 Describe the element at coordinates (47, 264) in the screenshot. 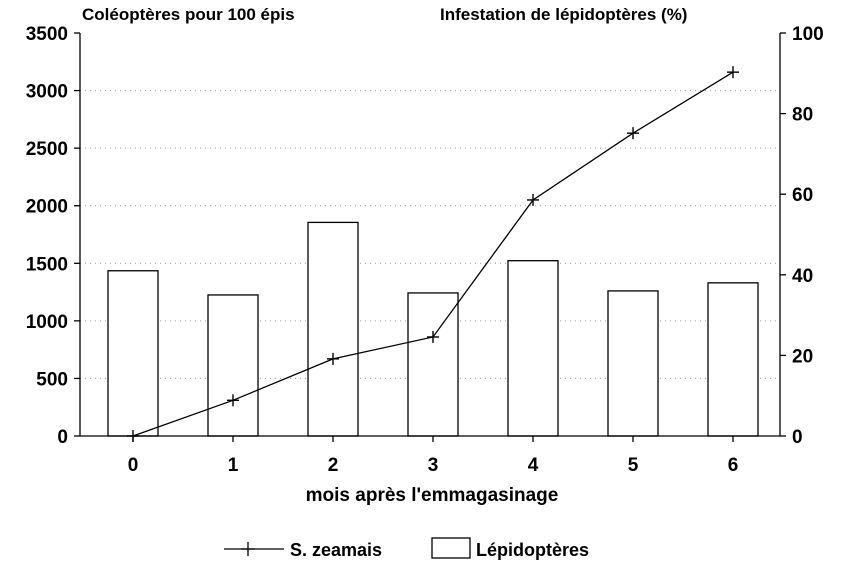

I see `left-tick-label: 1500` at that location.